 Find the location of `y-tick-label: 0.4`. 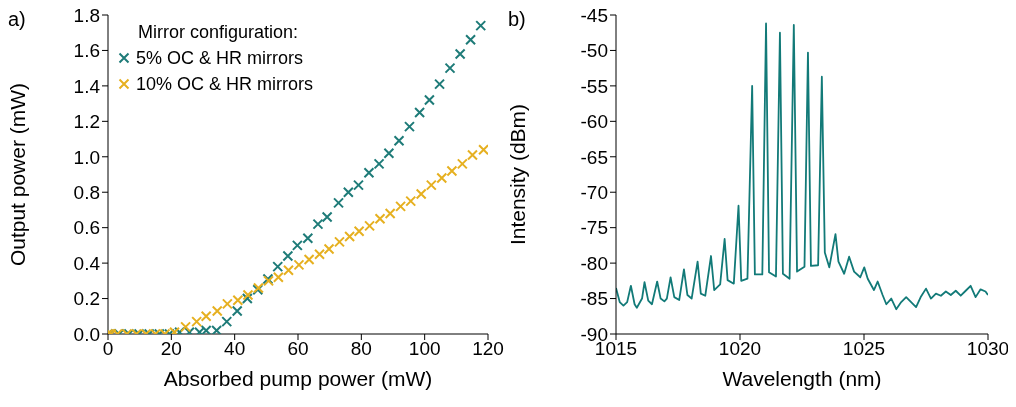

y-tick-label: 0.4 is located at coordinates (87, 263).